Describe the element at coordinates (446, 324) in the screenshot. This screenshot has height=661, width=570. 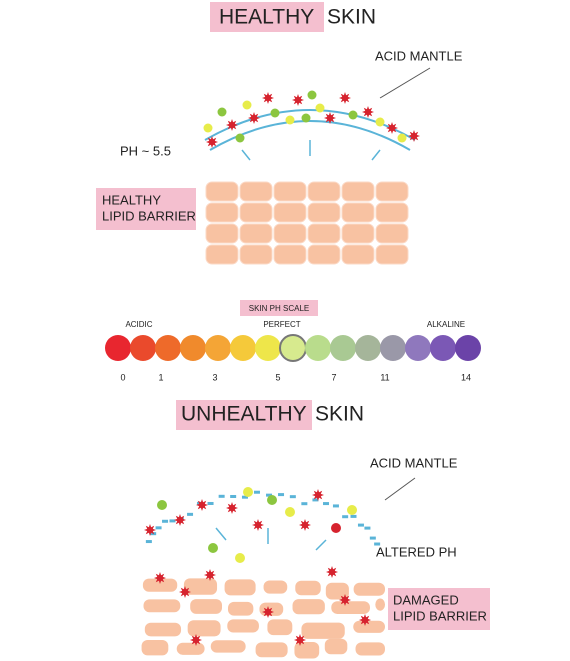
I see `scale-right: ALKALINE` at that location.